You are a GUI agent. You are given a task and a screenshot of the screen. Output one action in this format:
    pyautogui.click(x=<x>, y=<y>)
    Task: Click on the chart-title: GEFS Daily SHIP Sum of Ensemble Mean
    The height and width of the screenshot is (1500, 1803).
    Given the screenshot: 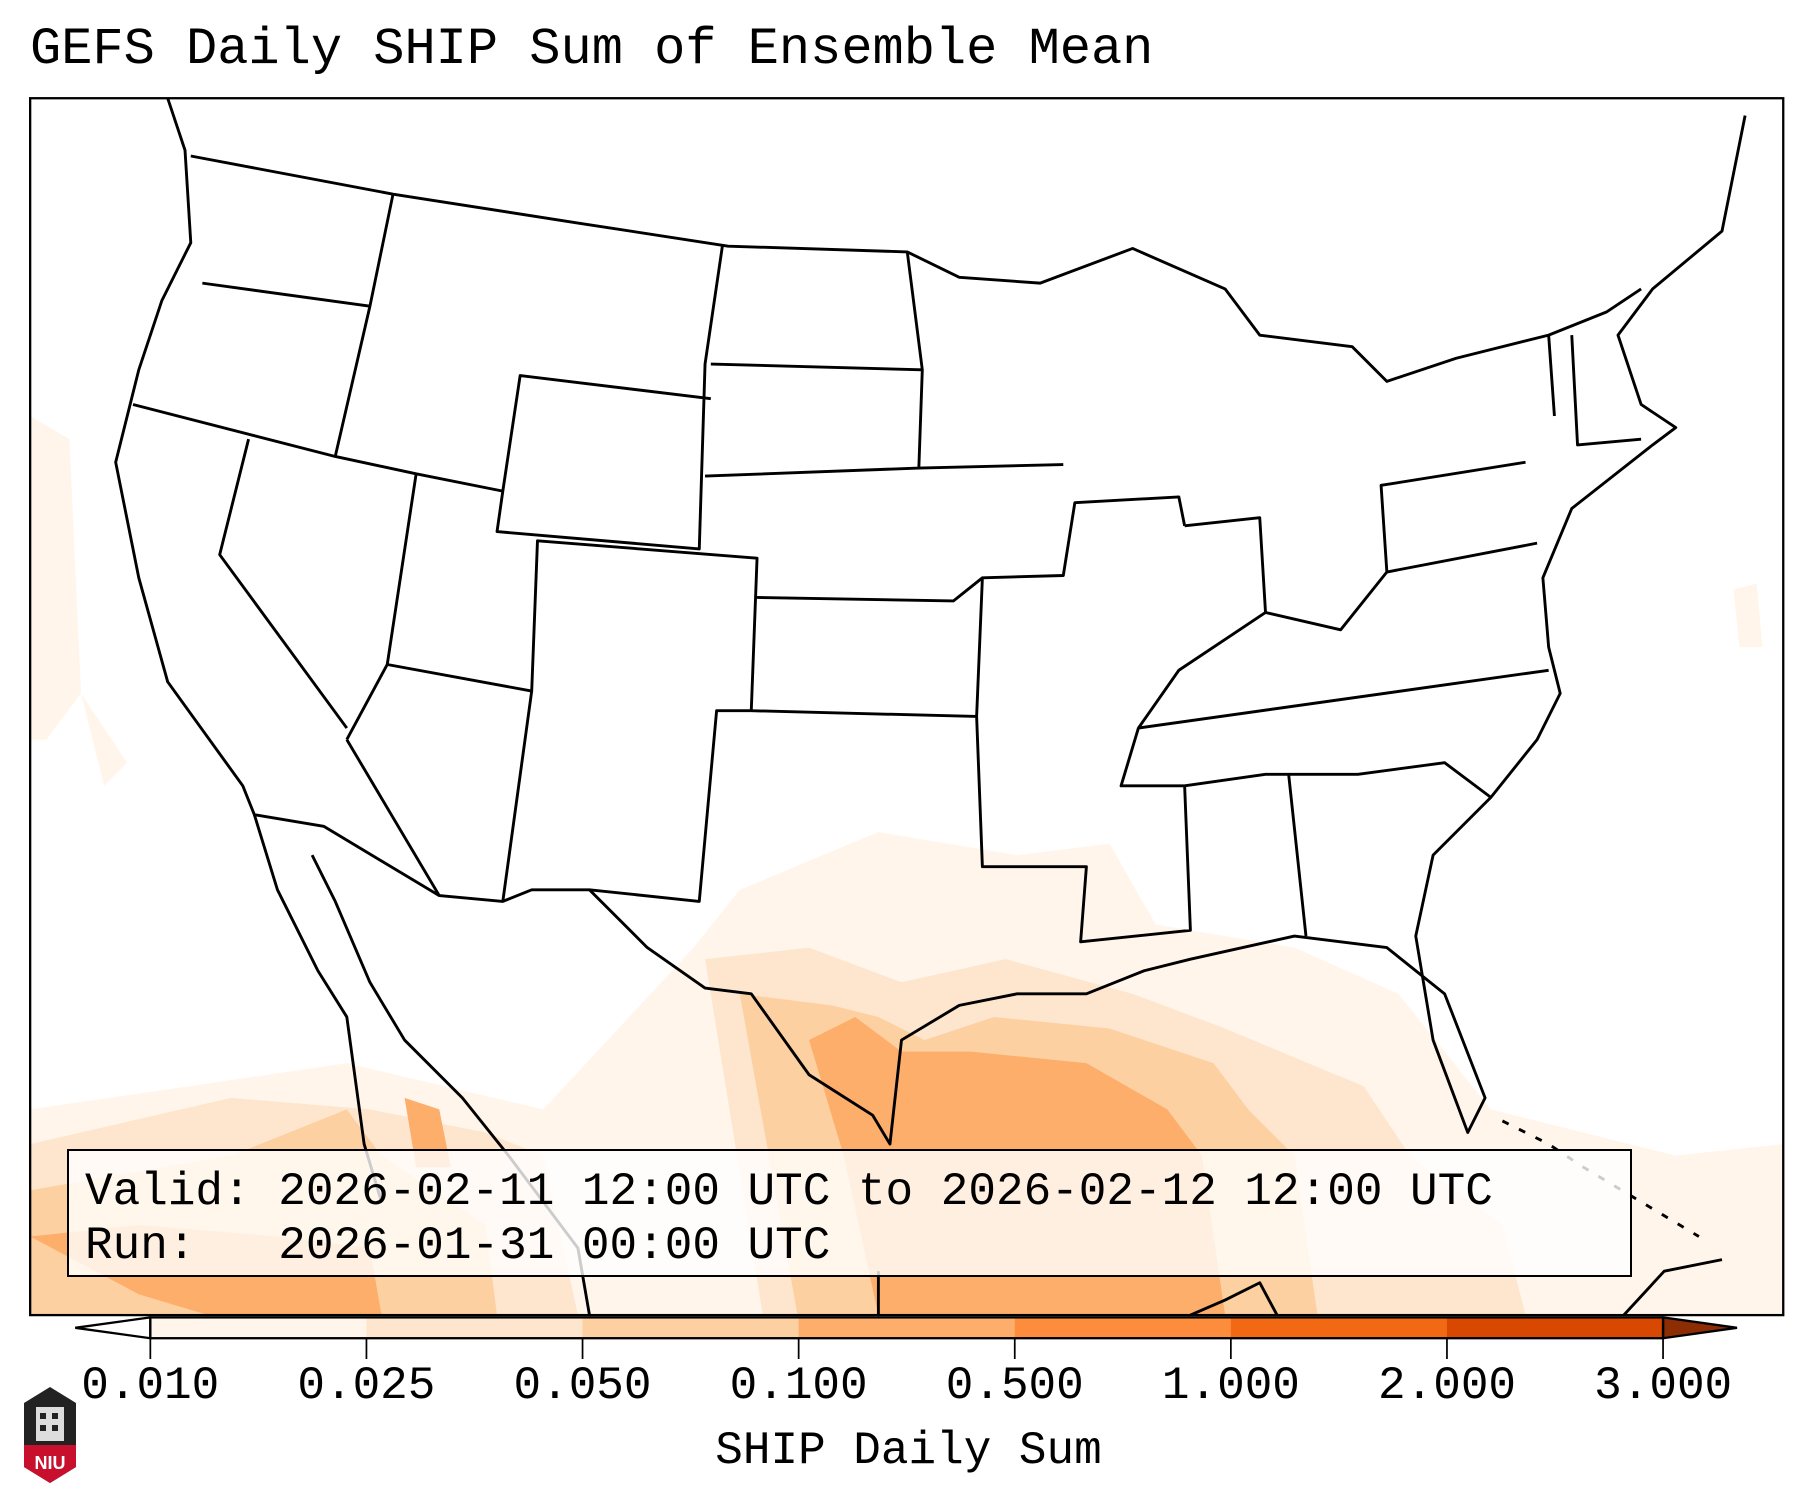 What is the action you would take?
    pyautogui.click(x=592, y=49)
    